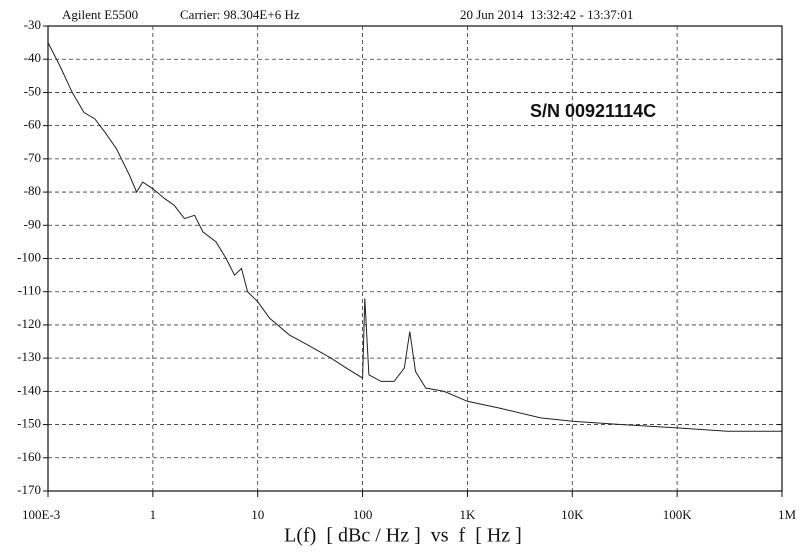 This screenshot has height=553, width=800. What do you see at coordinates (29, 356) in the screenshot?
I see `y-tick-label: -130` at bounding box center [29, 356].